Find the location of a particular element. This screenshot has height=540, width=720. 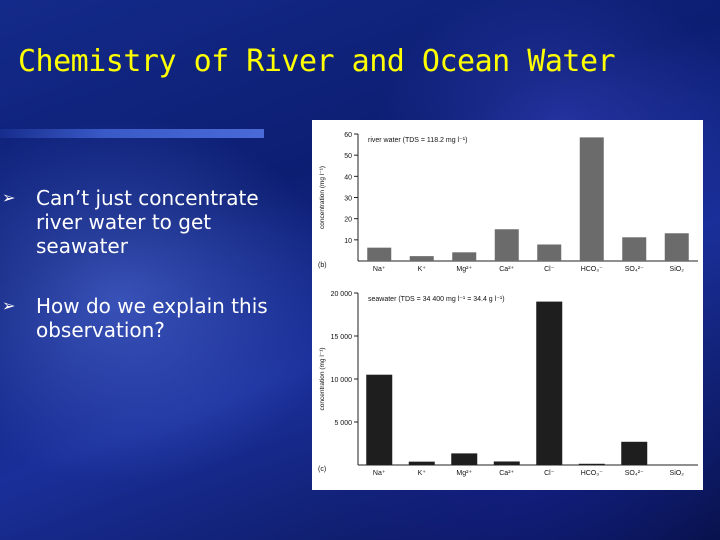

y-tick-label: 50 is located at coordinates (348, 156).